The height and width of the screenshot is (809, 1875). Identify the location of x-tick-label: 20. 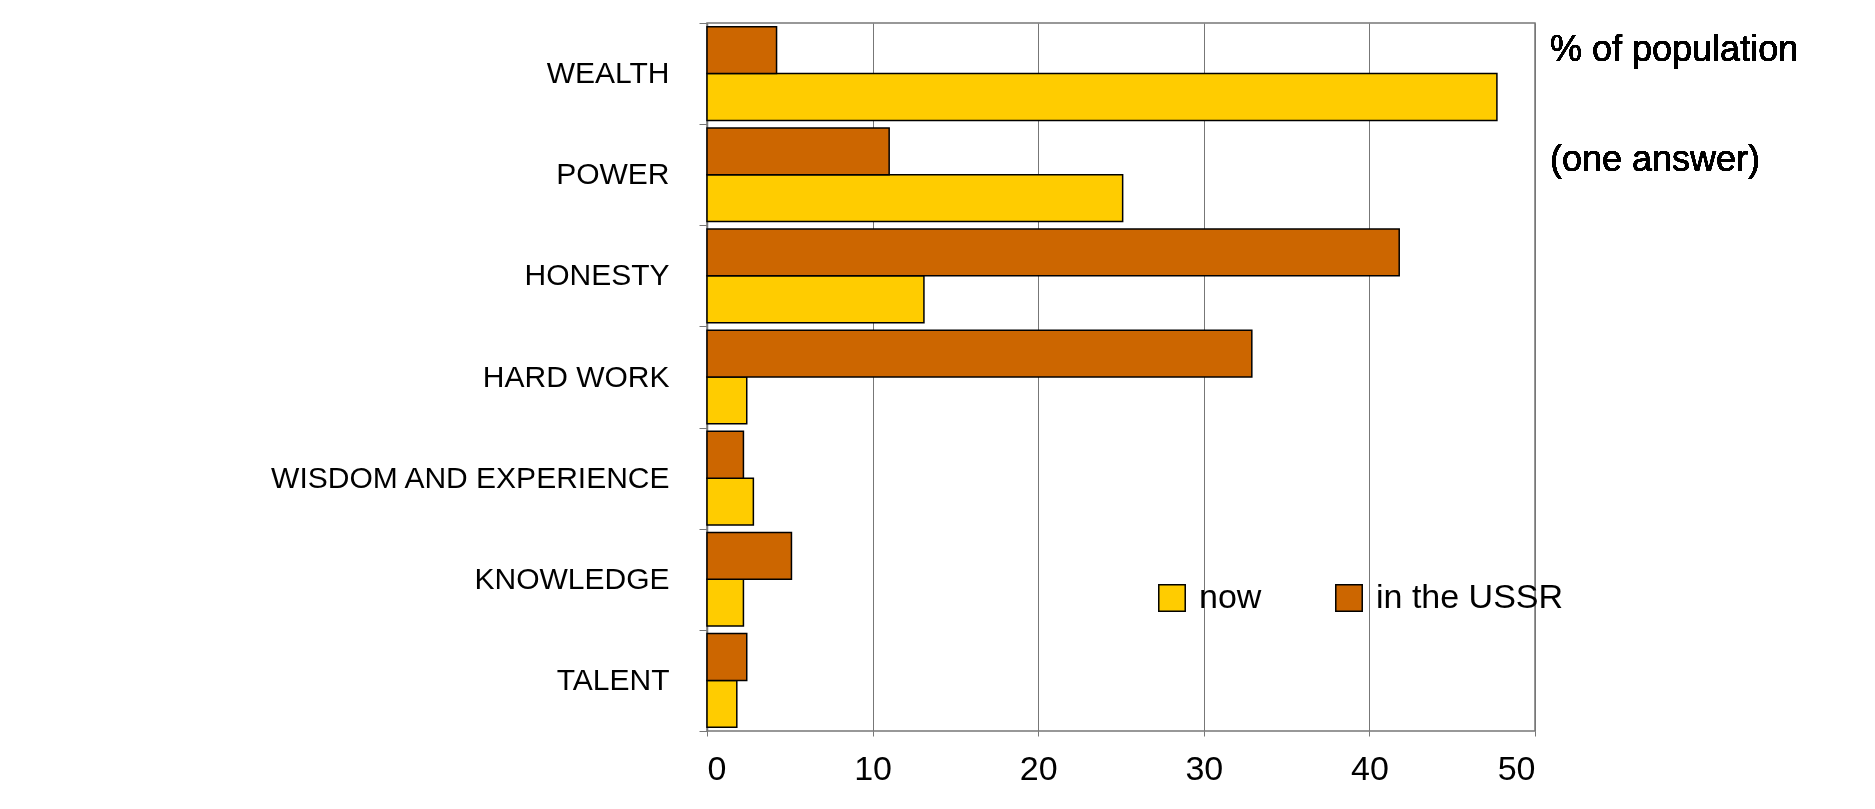
(1038, 767).